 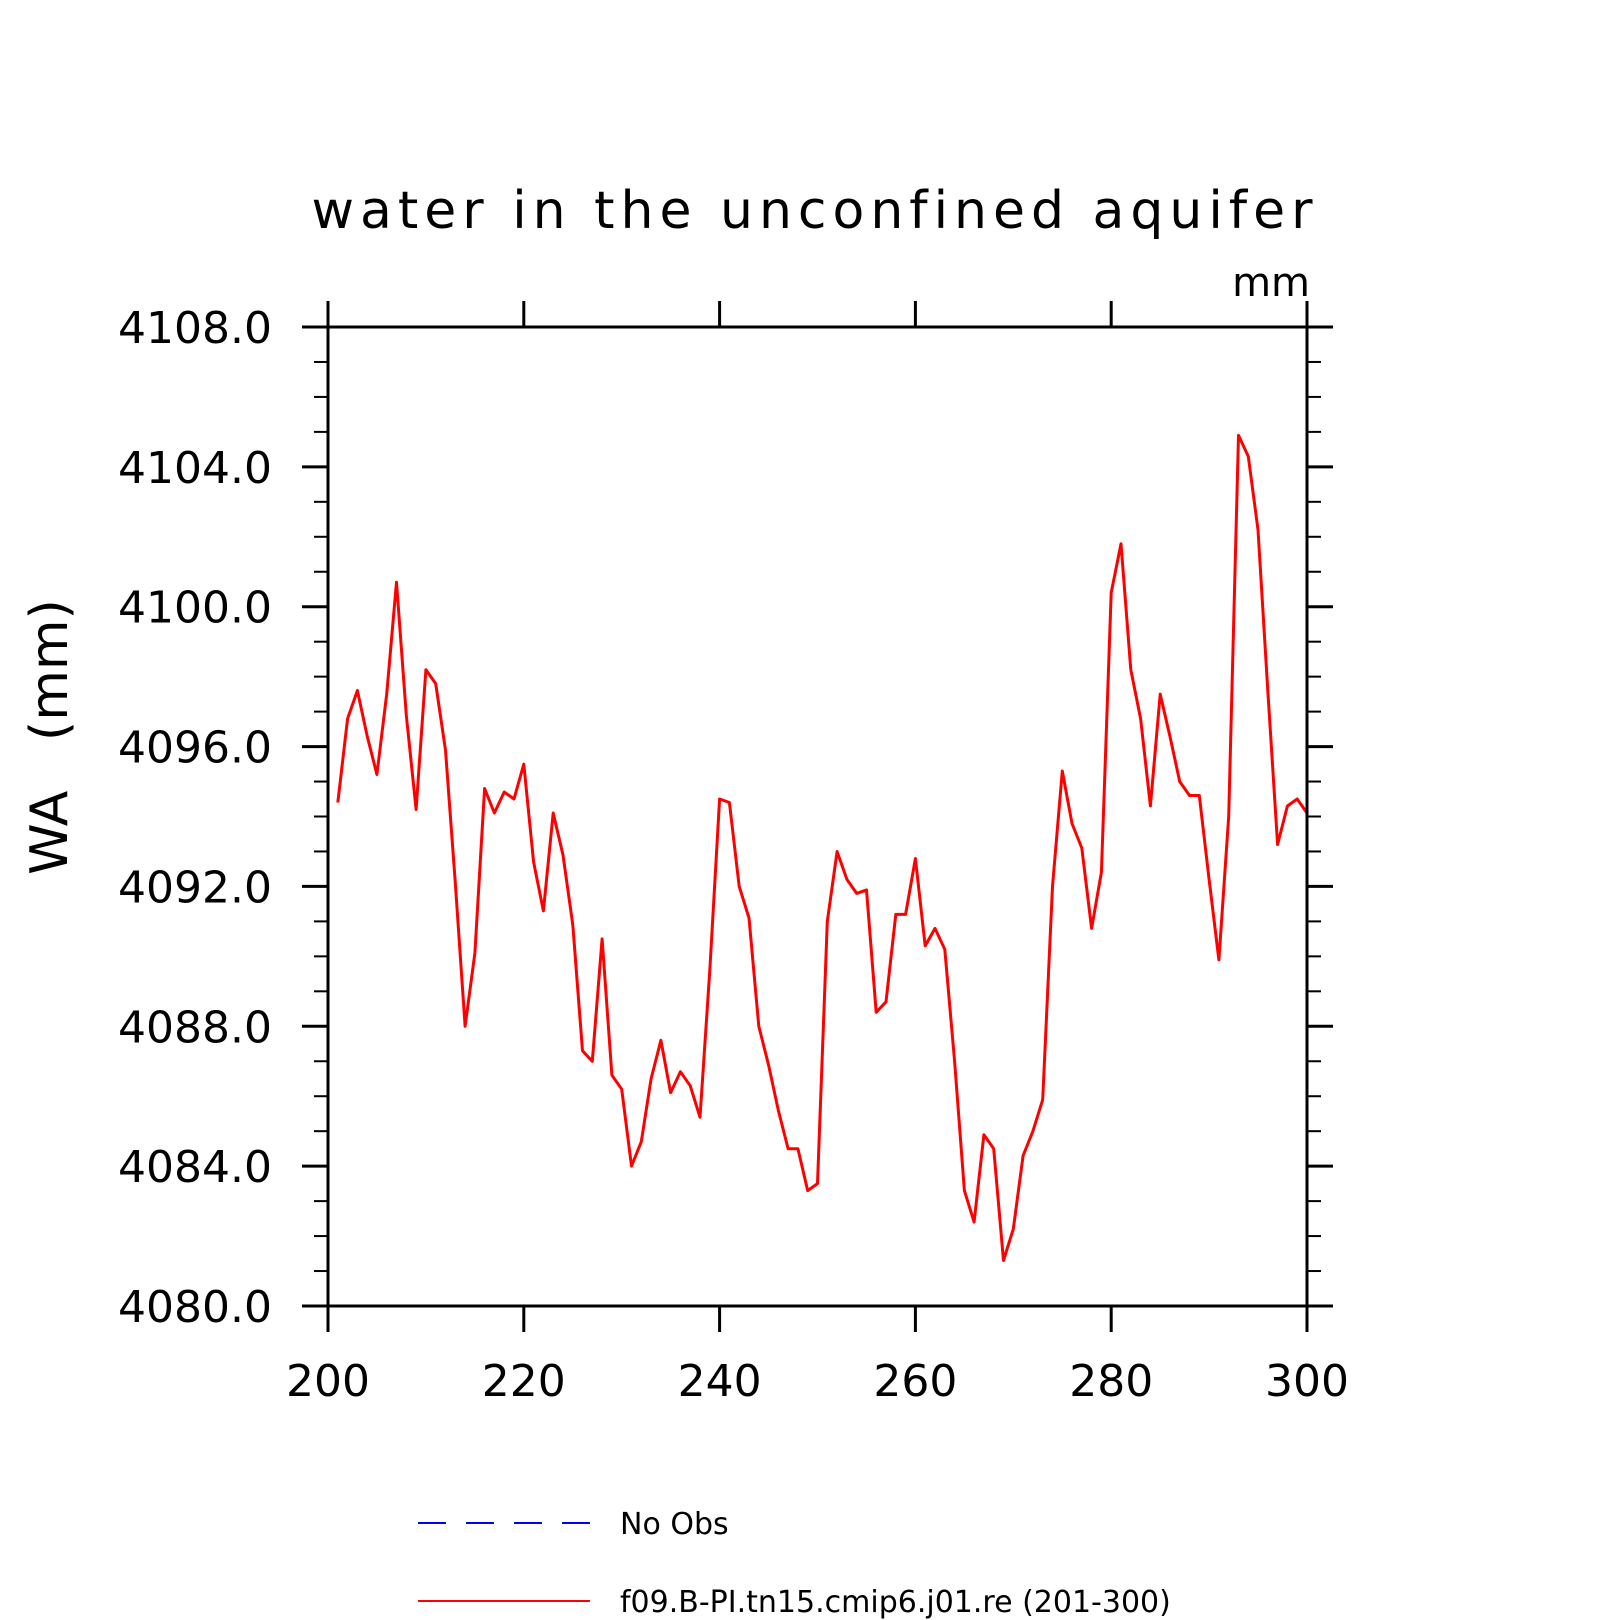 I want to click on y-tick-label: 4080.0, so click(x=195, y=1307).